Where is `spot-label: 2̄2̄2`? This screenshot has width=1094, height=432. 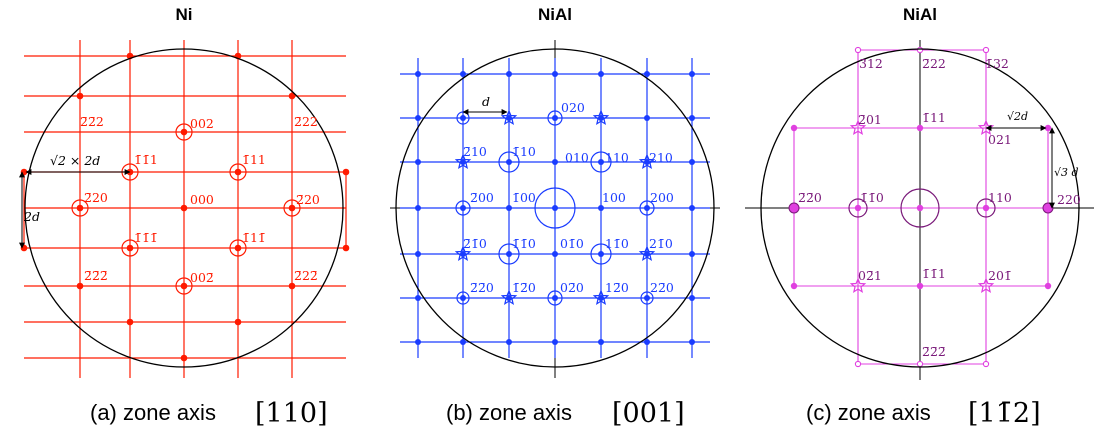
spot-label: 2̄2̄2 is located at coordinates (92, 121).